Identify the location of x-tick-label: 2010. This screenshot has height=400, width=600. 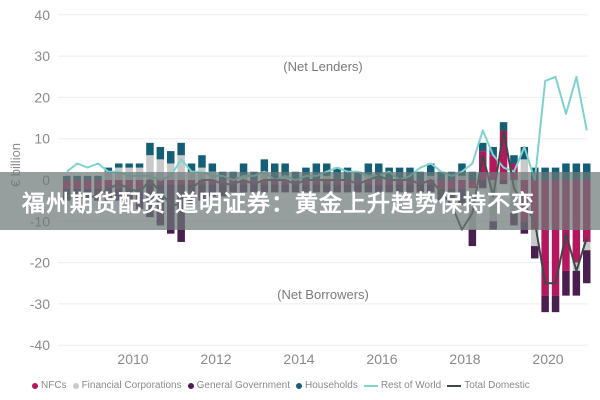
(132, 359).